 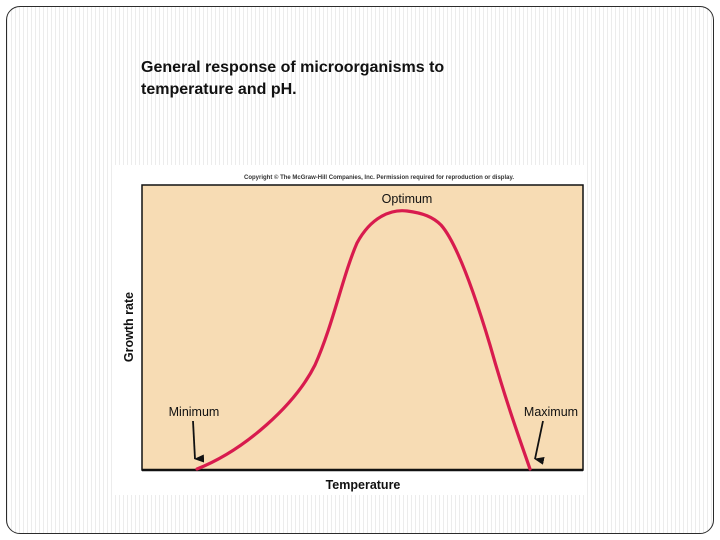 What do you see at coordinates (198, 441) in the screenshot?
I see `minimum-arrow` at bounding box center [198, 441].